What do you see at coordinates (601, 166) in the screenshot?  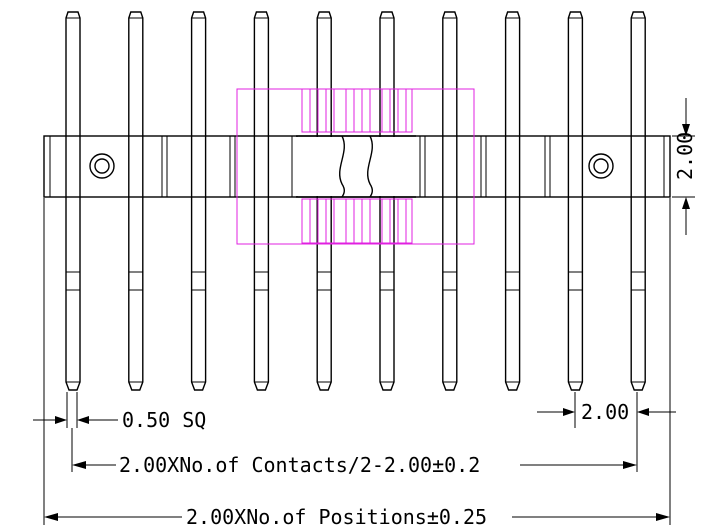 I see `mounting-hole-right` at bounding box center [601, 166].